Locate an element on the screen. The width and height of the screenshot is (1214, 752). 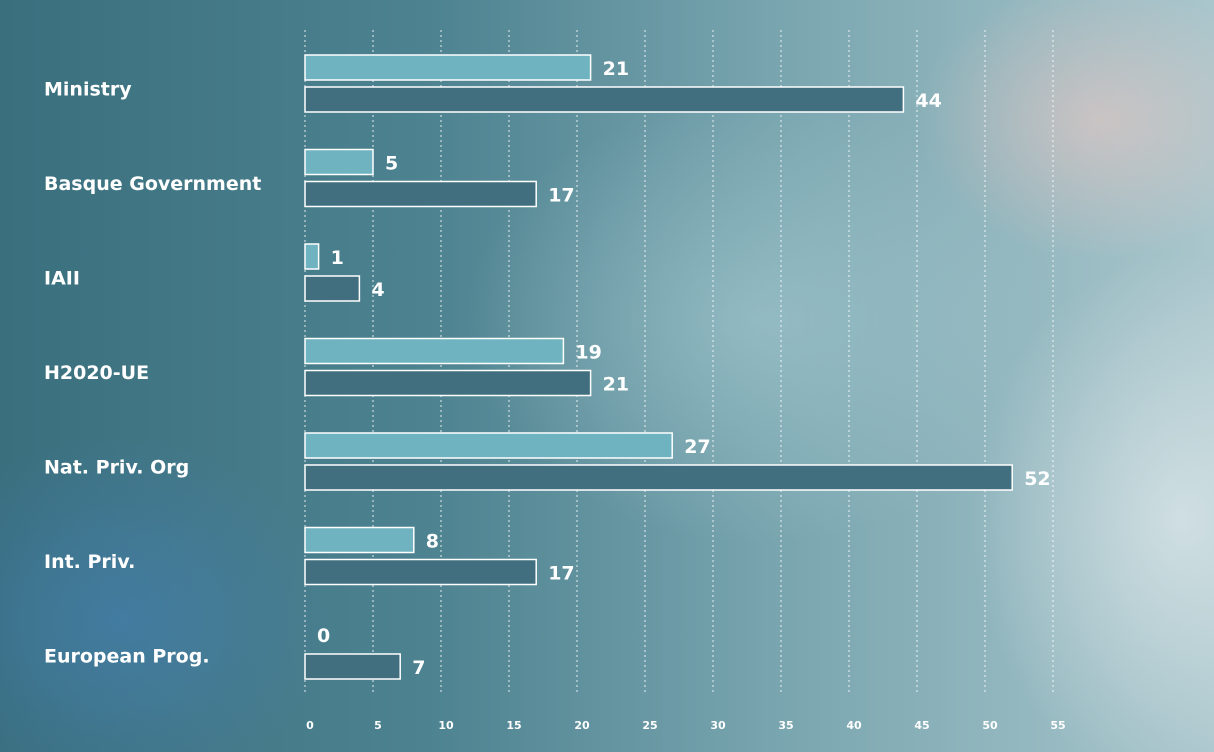
category-label: Int. Priv. is located at coordinates (89, 562).